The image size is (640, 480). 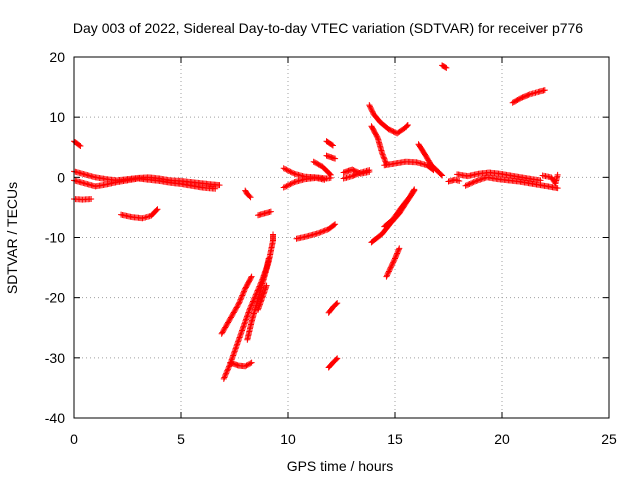 What do you see at coordinates (74, 439) in the screenshot?
I see `x-tick-label: 0` at bounding box center [74, 439].